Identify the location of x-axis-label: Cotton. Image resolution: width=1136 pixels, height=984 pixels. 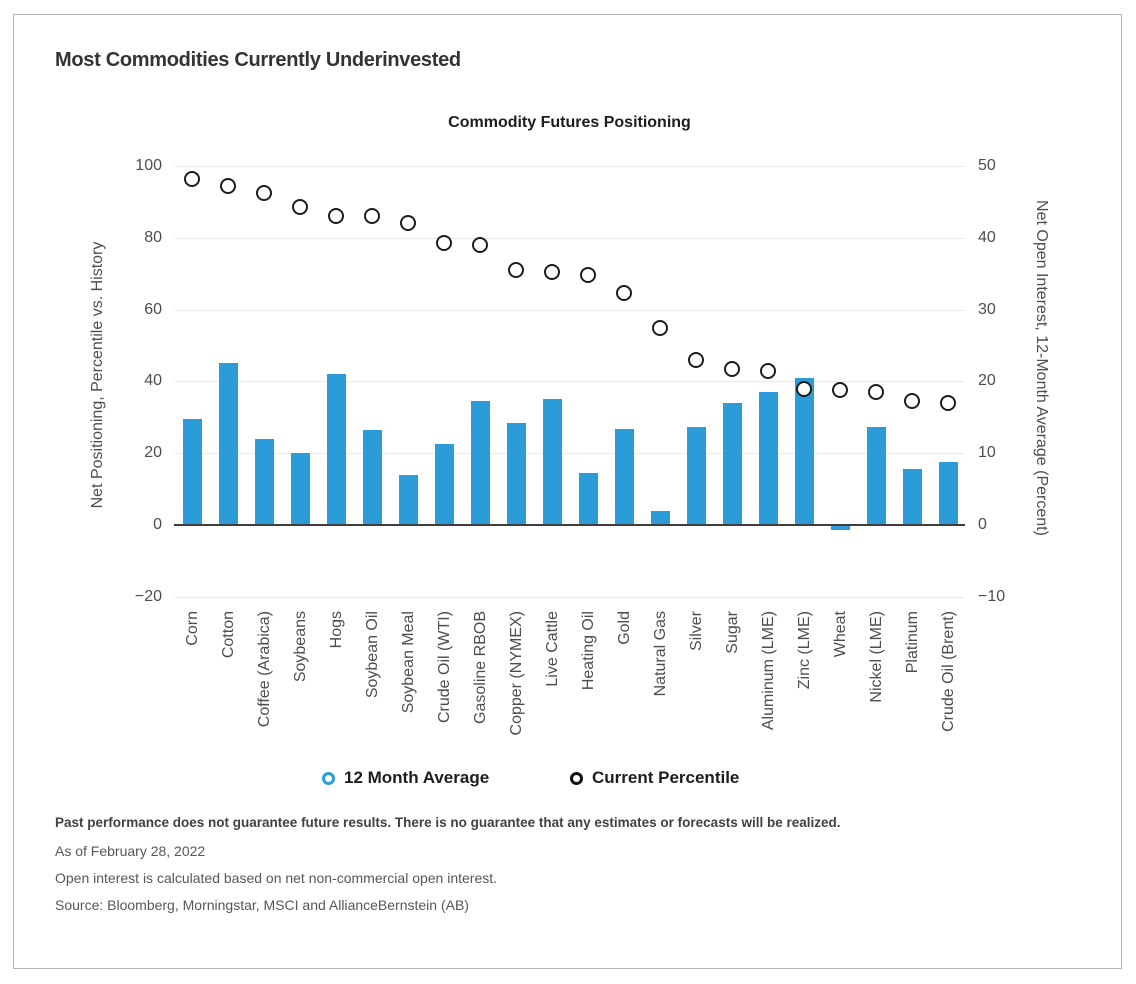
(228, 635).